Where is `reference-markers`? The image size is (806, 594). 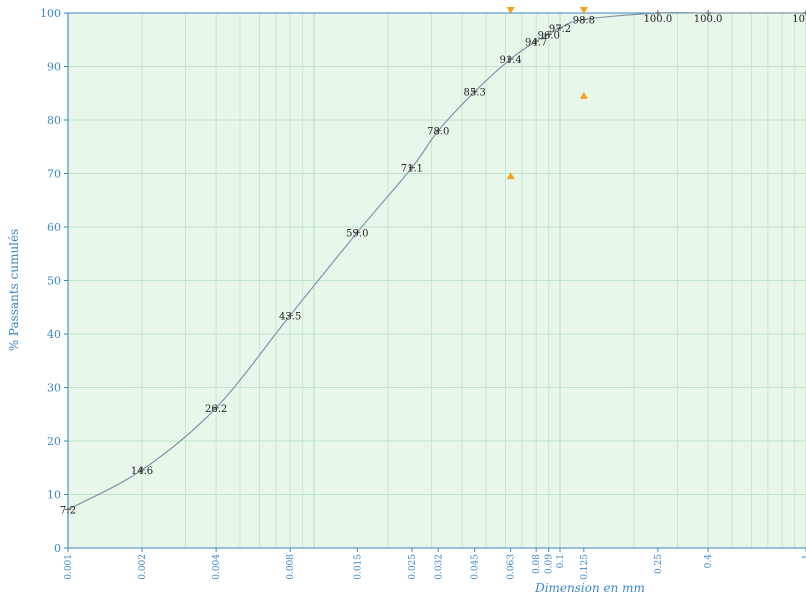 reference-markers is located at coordinates (547, 93).